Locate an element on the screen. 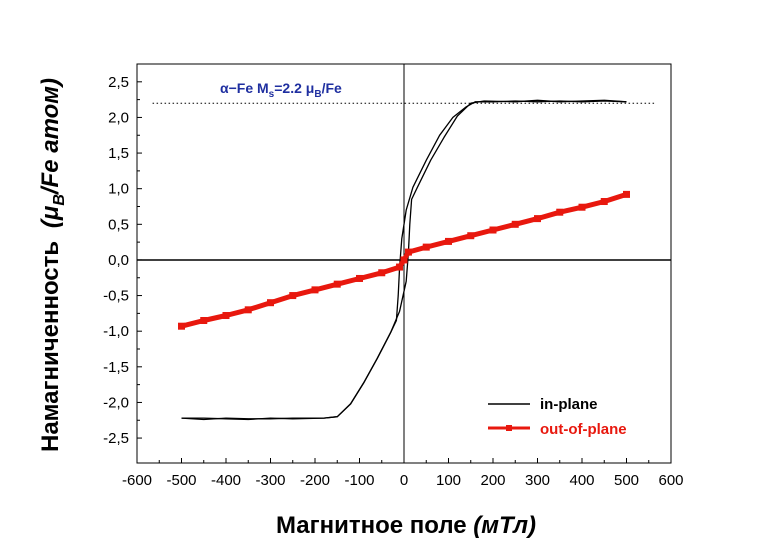 The width and height of the screenshot is (779, 551). x-tick-label: -100 is located at coordinates (359, 480).